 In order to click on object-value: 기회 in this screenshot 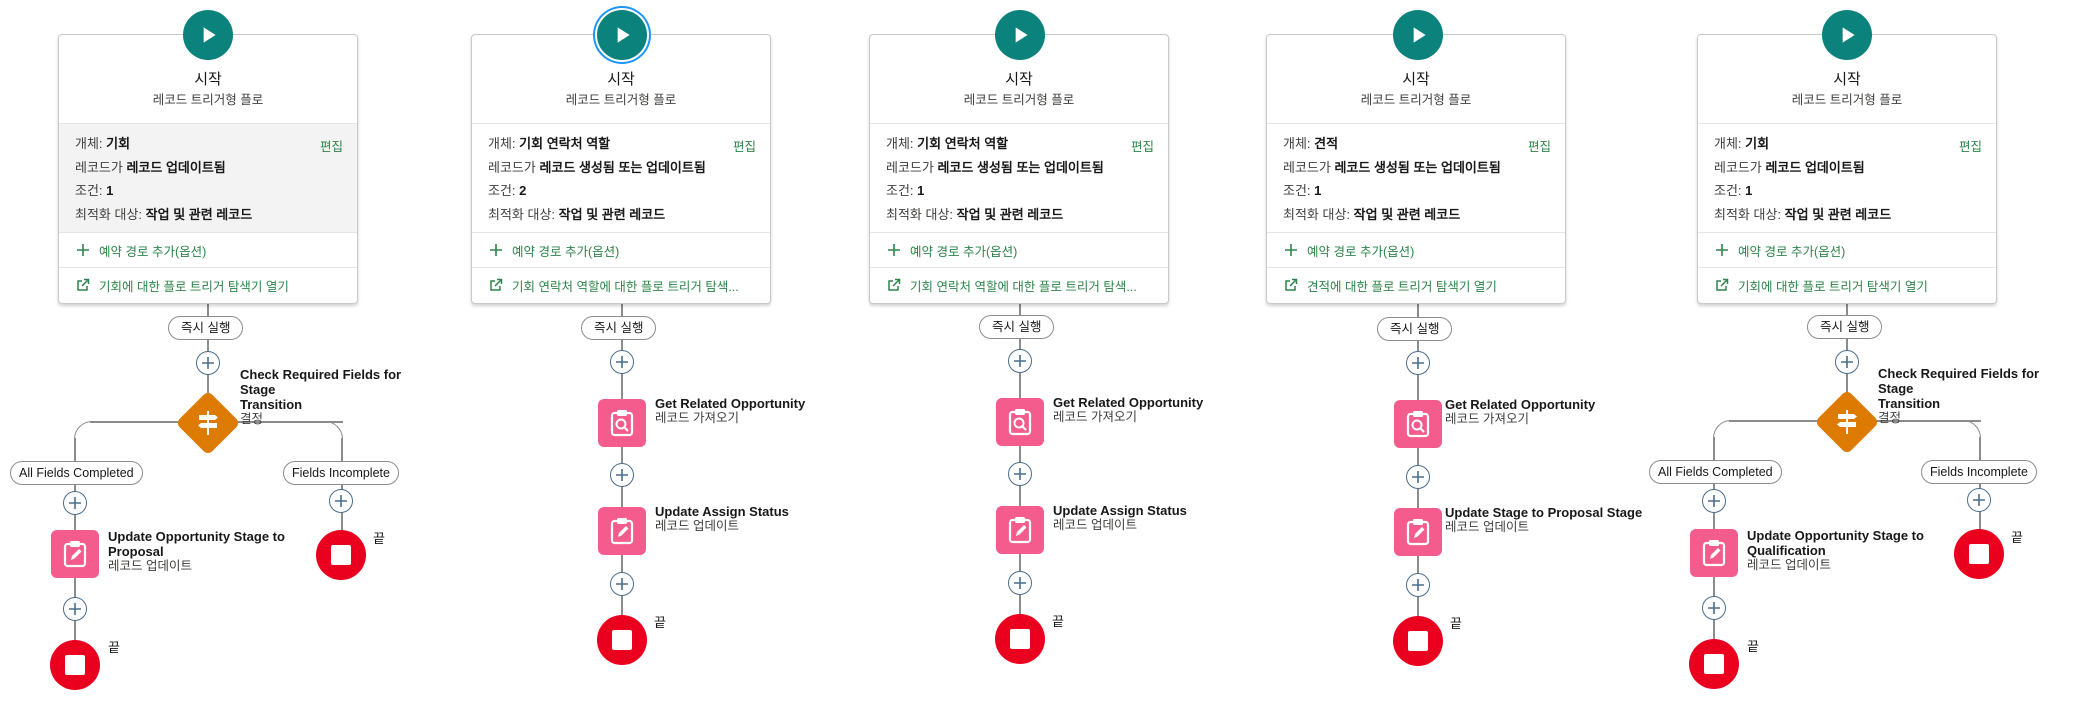, I will do `click(118, 143)`.